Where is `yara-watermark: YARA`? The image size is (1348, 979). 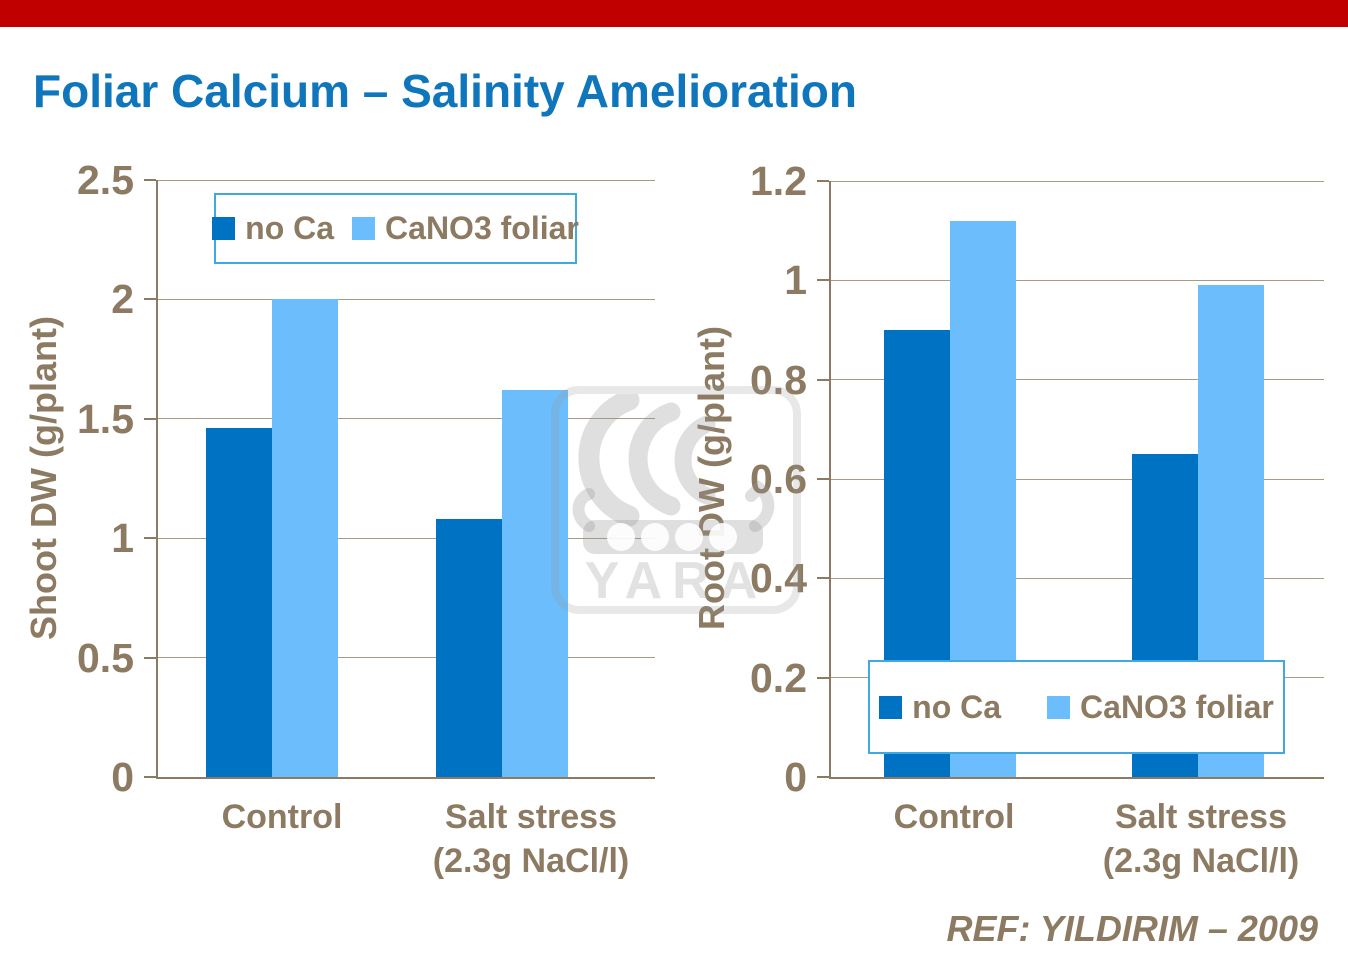 yara-watermark: YARA is located at coordinates (676, 500).